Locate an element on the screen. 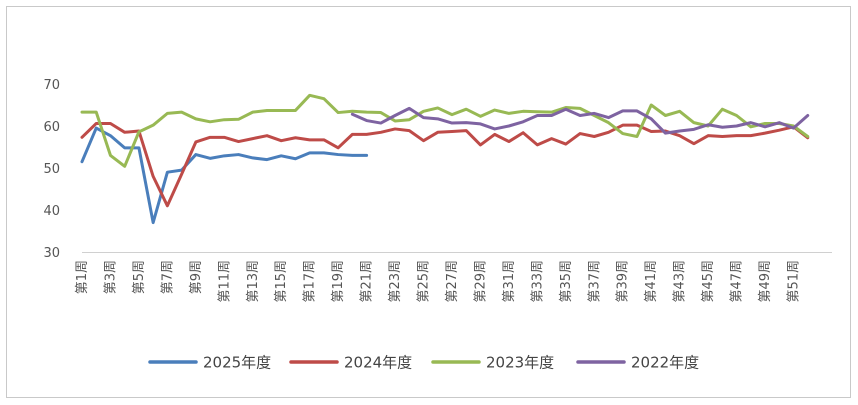 Image resolution: width=858 pixels, height=405 pixels. x-tick-label: 第43周 is located at coordinates (680, 281).